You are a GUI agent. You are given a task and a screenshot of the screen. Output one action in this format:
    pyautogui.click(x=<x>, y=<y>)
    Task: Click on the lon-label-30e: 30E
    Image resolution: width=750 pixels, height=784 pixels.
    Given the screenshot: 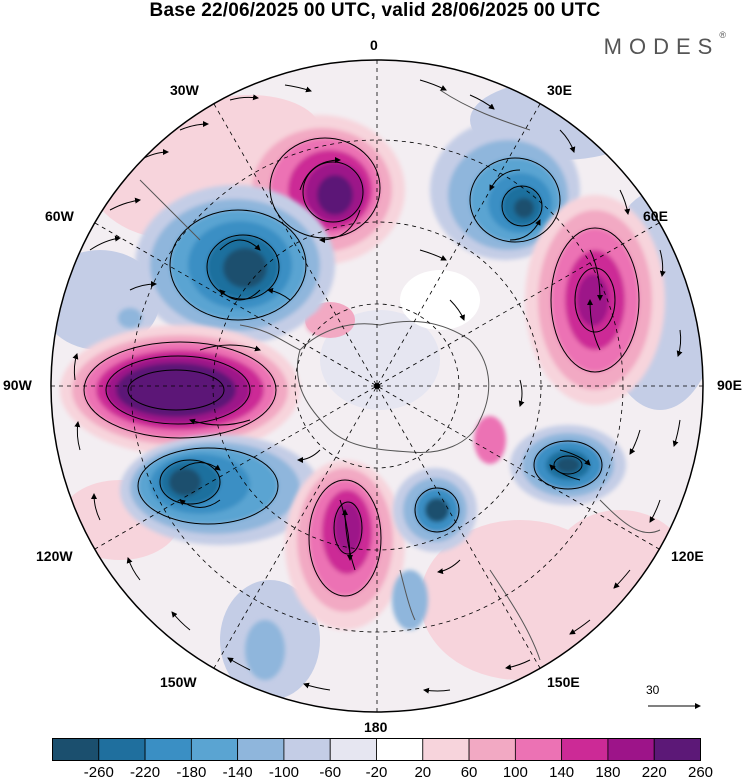 What is the action you would take?
    pyautogui.click(x=559, y=90)
    